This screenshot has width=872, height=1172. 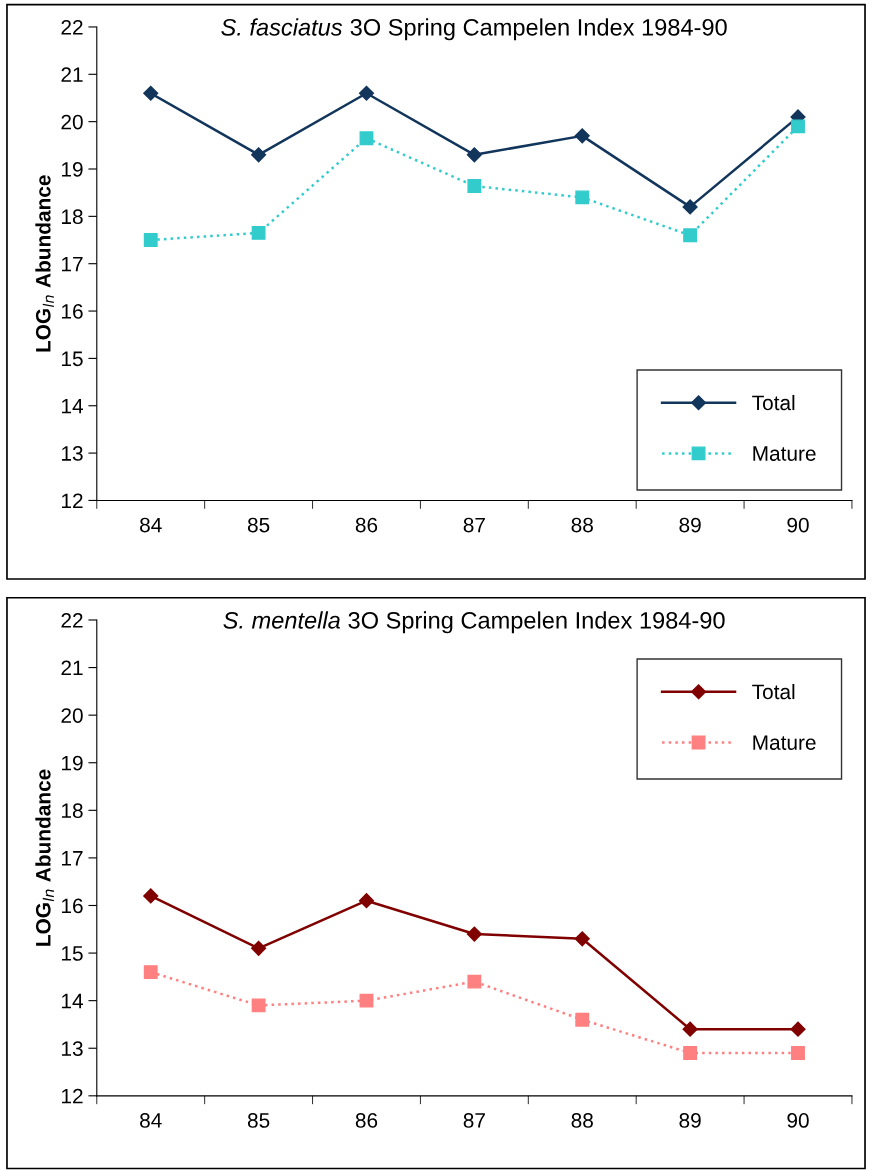 What do you see at coordinates (474, 622) in the screenshot?
I see `chart-title: S. mentella 3O Spring Campelen Index 1984-90` at bounding box center [474, 622].